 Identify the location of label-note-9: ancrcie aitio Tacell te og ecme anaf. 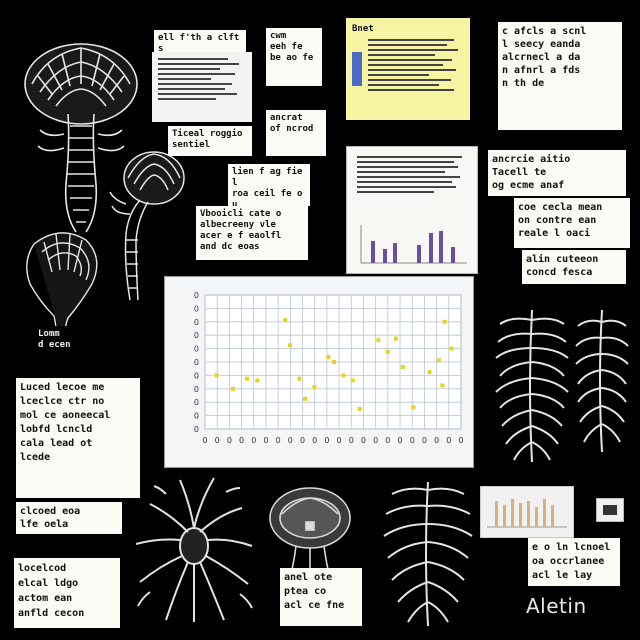
(557, 173).